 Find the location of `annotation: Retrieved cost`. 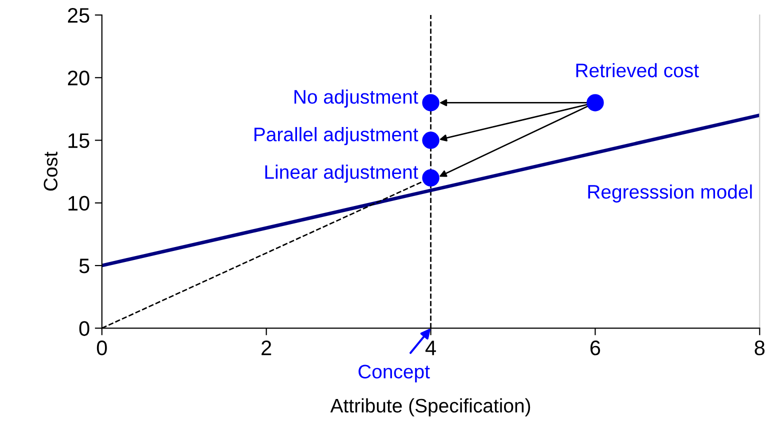

annotation: Retrieved cost is located at coordinates (637, 70).